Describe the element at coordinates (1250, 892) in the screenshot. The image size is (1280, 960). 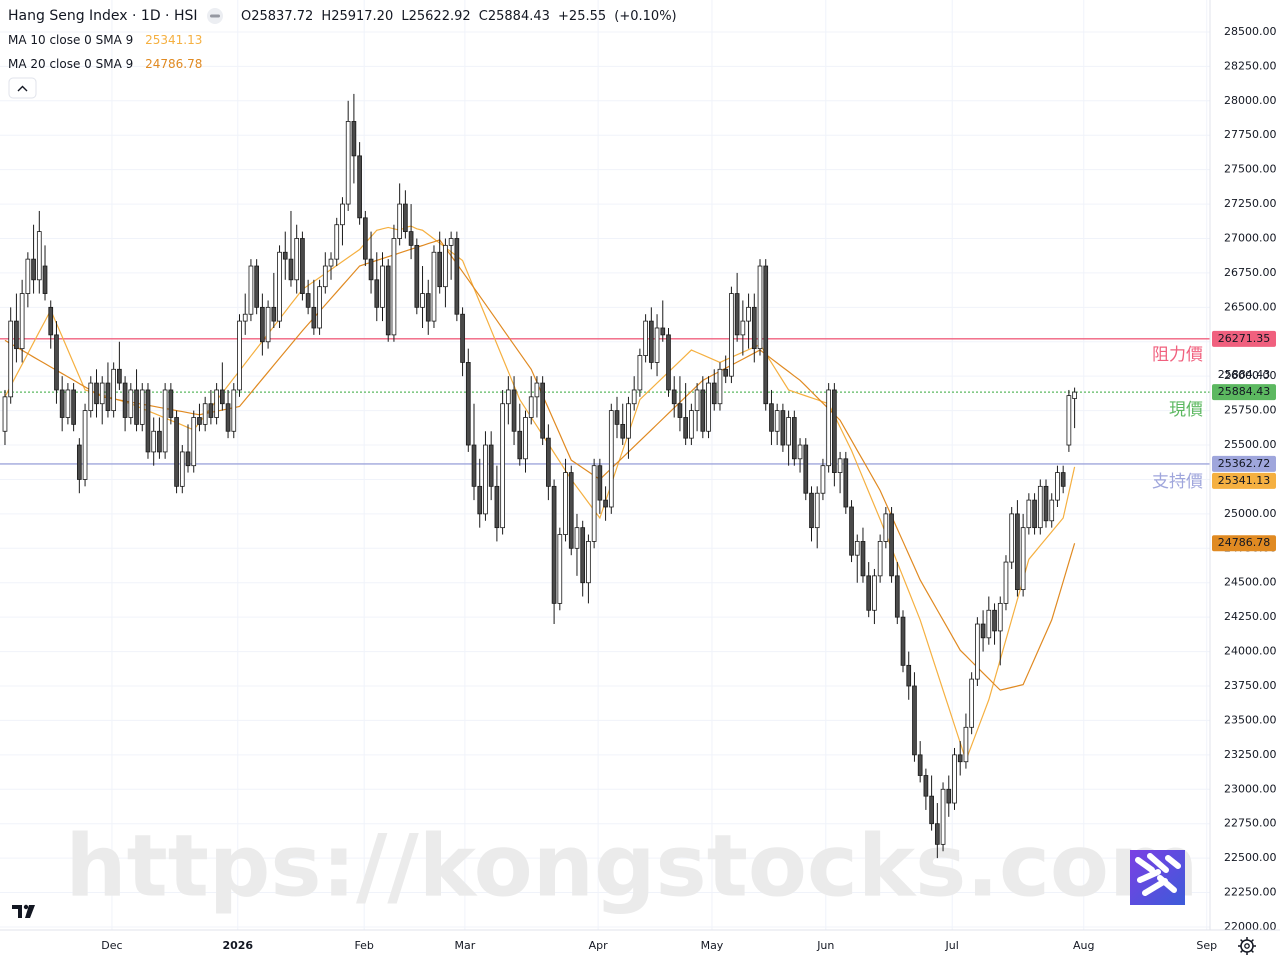
I see `y-tick-label: 22250.00` at that location.